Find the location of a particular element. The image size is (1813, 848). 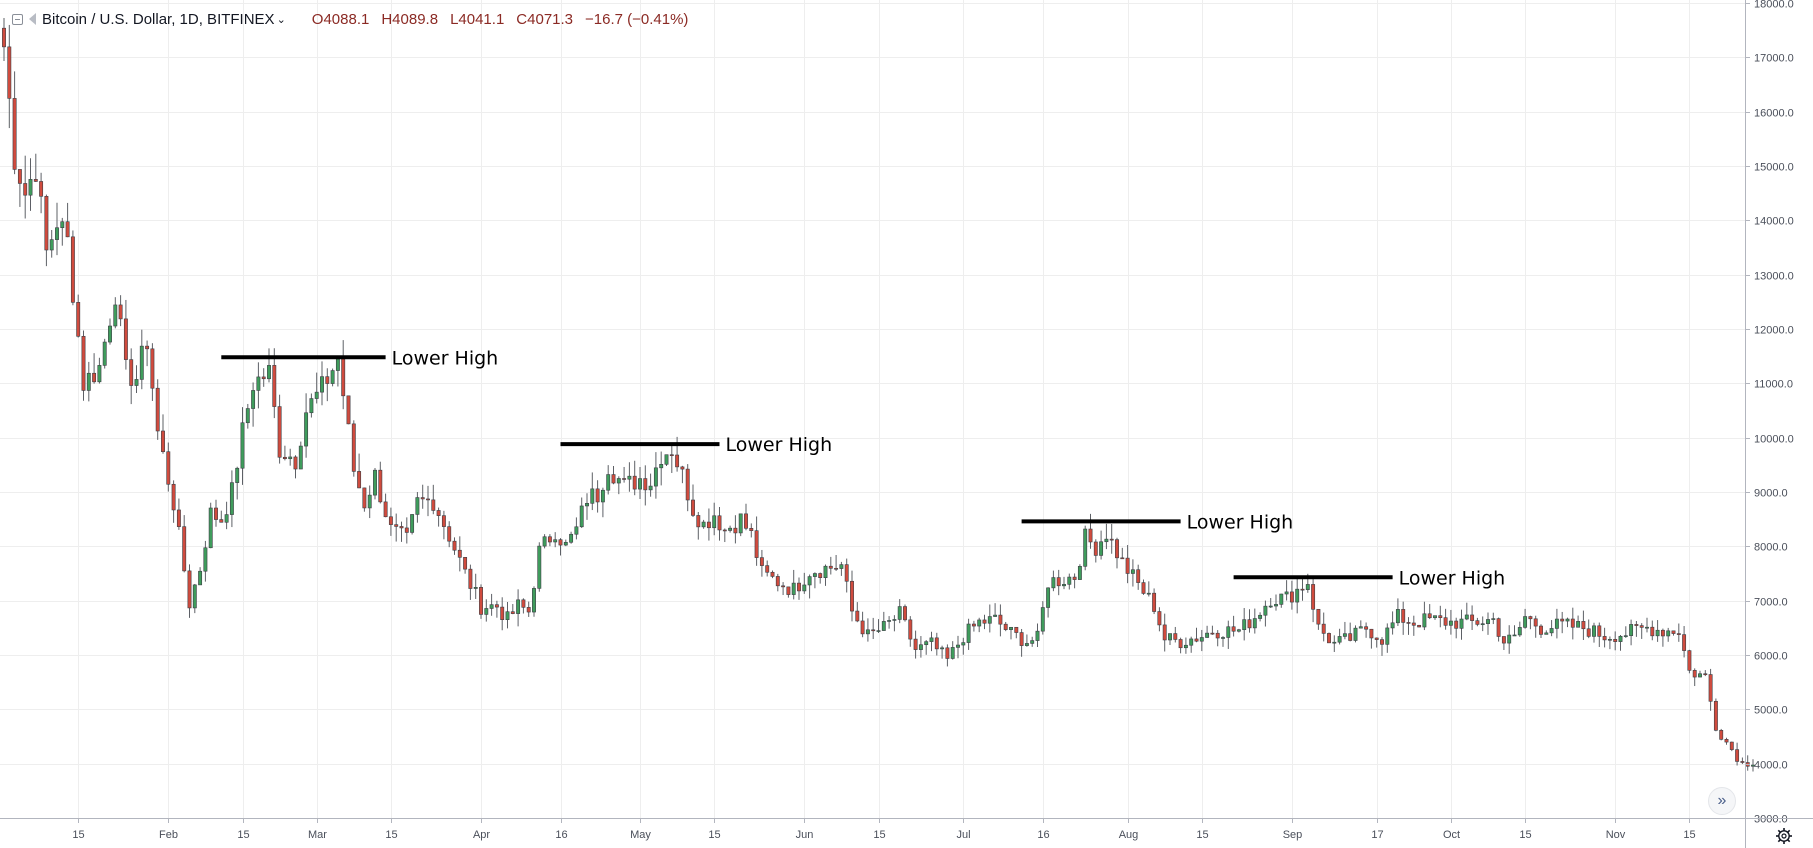

ohlc-low: L4041.1 is located at coordinates (477, 19).